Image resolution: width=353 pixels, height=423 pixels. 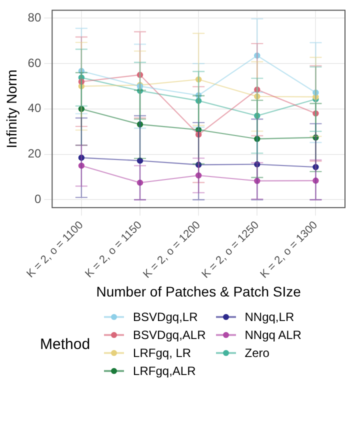 I want to click on y-tick-label: 80, so click(x=35, y=17).